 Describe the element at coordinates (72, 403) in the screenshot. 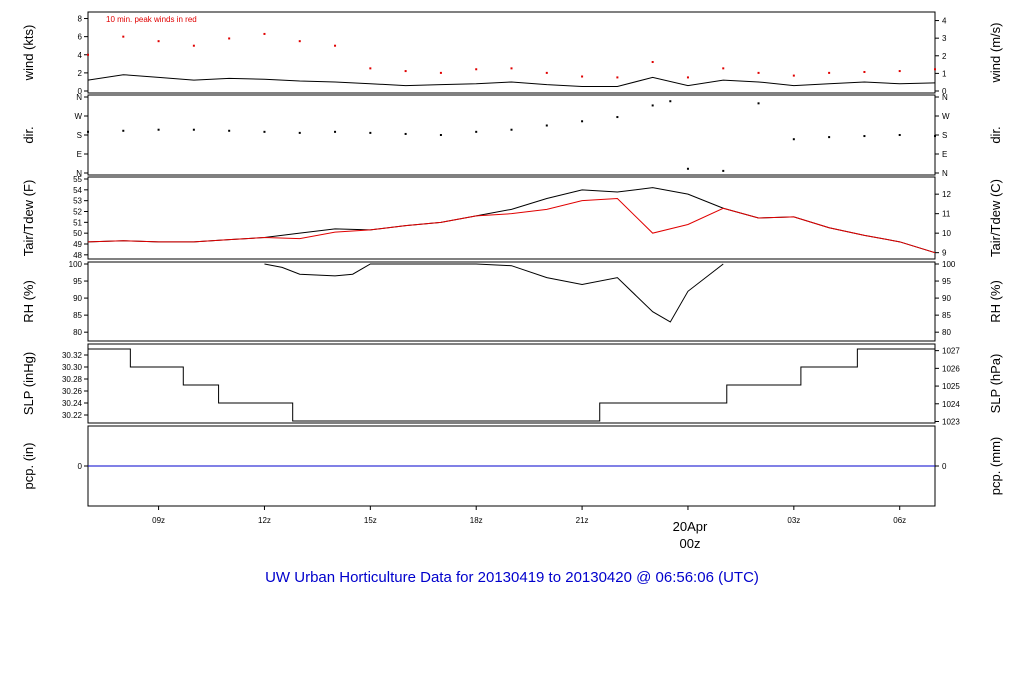

I see `ytick-label-left-slp: 30.24` at that location.